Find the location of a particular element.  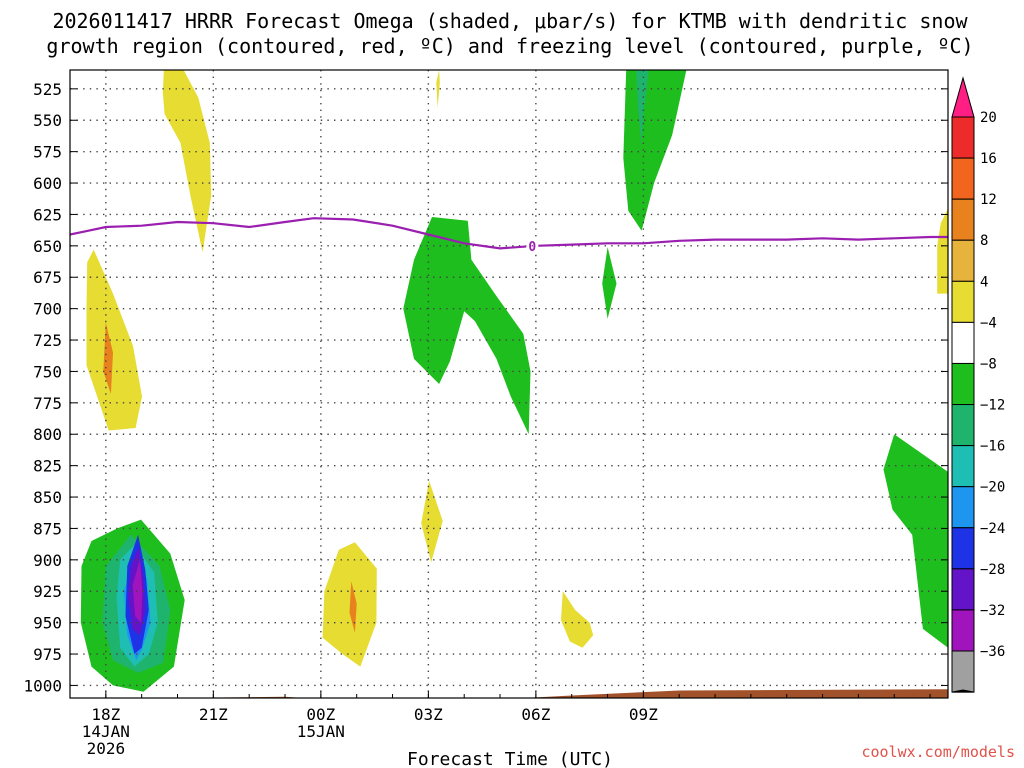

x-tick-label: 18Z is located at coordinates (105, 714).